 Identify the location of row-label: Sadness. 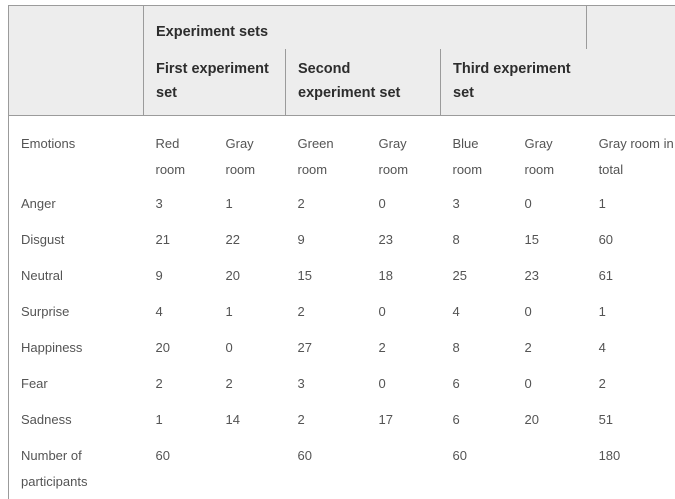
(76, 420).